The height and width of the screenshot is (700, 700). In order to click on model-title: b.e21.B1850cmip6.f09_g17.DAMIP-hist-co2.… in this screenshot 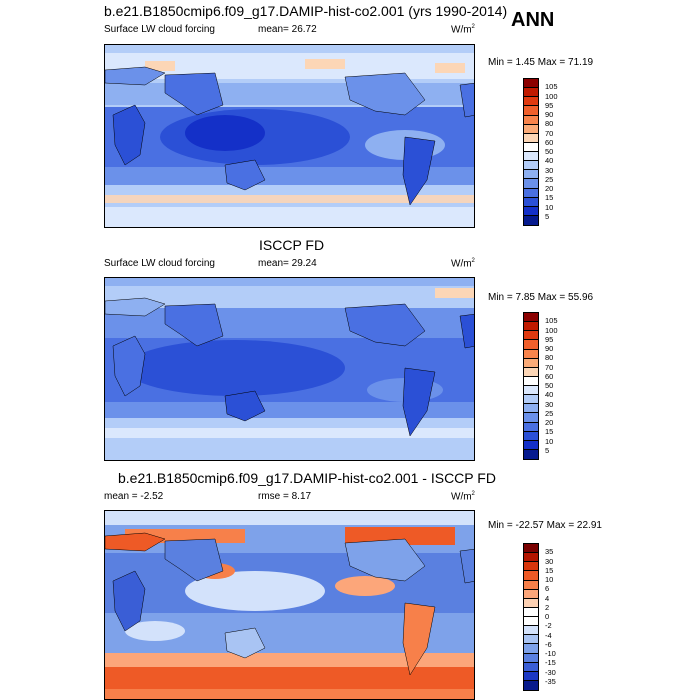, I will do `click(306, 11)`.